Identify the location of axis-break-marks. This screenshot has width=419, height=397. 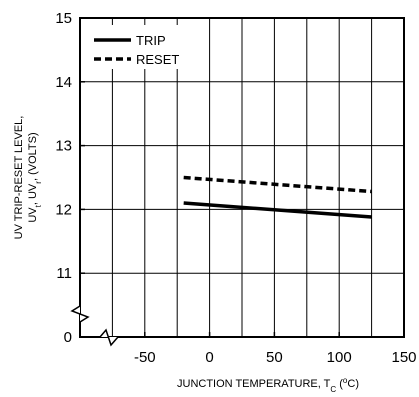
(94, 326).